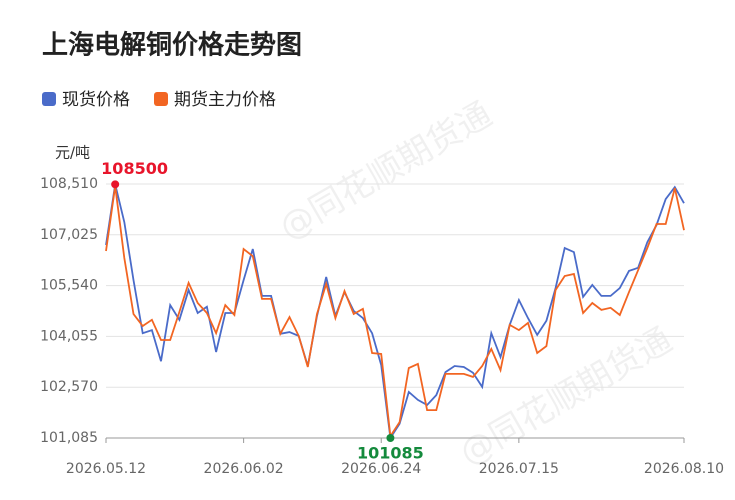 The image size is (735, 500). I want to click on y-unit: 元/吨, so click(72, 153).